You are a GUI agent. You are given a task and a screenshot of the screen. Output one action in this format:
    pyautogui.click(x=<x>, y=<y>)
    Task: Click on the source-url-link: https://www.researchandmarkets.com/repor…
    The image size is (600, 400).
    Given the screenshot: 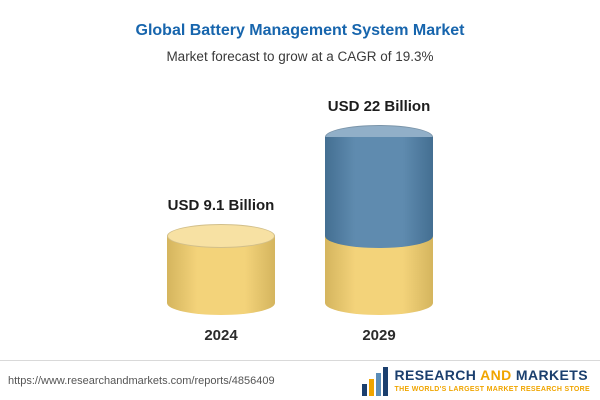 What is the action you would take?
    pyautogui.click(x=141, y=380)
    